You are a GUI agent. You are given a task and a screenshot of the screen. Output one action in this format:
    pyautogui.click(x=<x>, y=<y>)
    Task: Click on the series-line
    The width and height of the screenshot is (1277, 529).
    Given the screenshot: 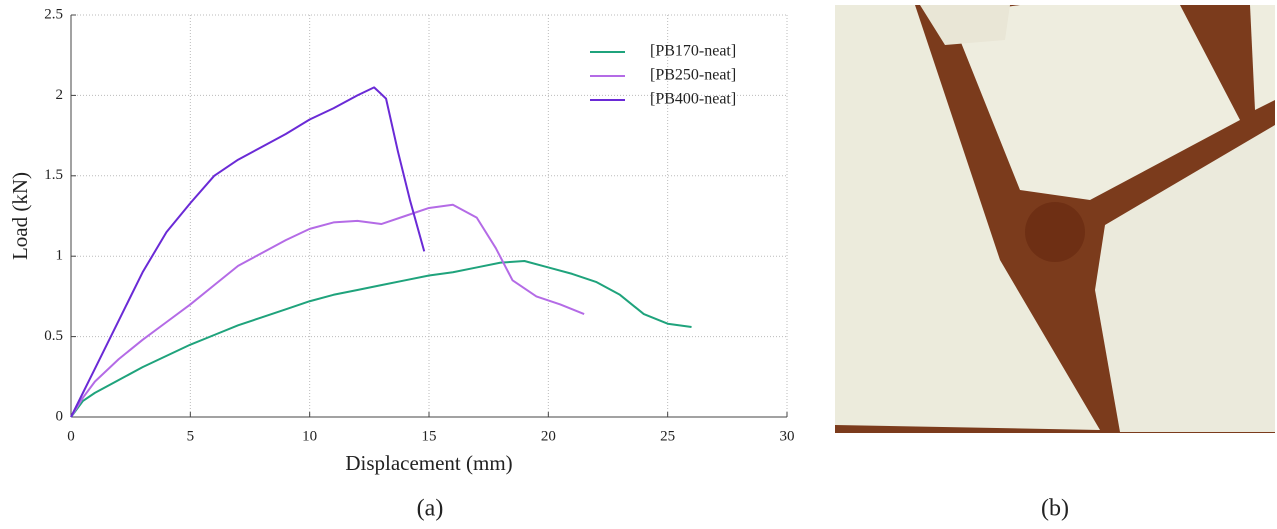 What is the action you would take?
    pyautogui.click(x=381, y=339)
    